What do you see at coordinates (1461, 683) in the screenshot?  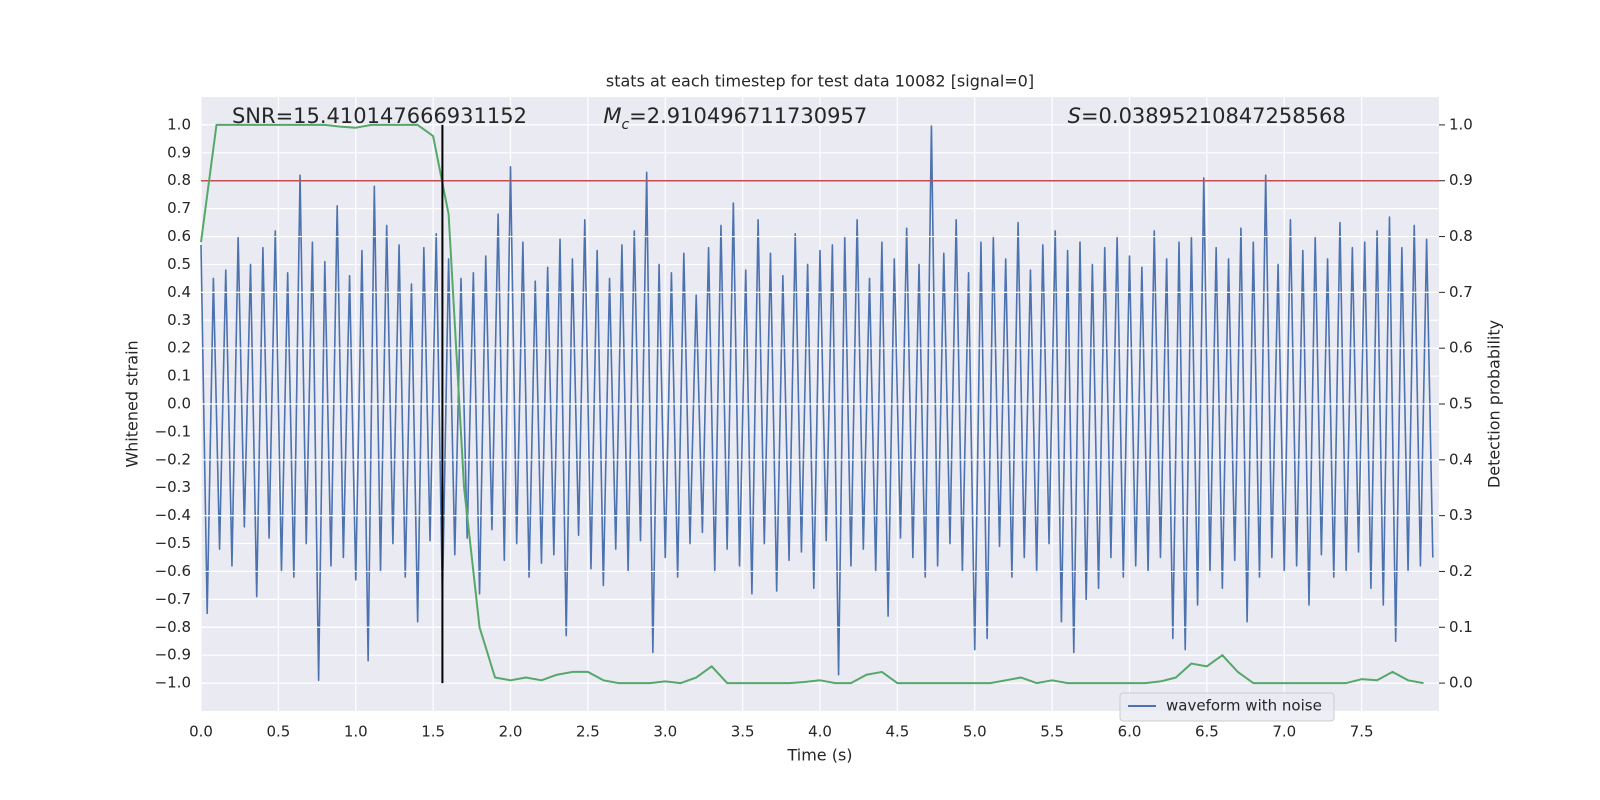 I see `y2-tick-label: 0.0` at bounding box center [1461, 683].